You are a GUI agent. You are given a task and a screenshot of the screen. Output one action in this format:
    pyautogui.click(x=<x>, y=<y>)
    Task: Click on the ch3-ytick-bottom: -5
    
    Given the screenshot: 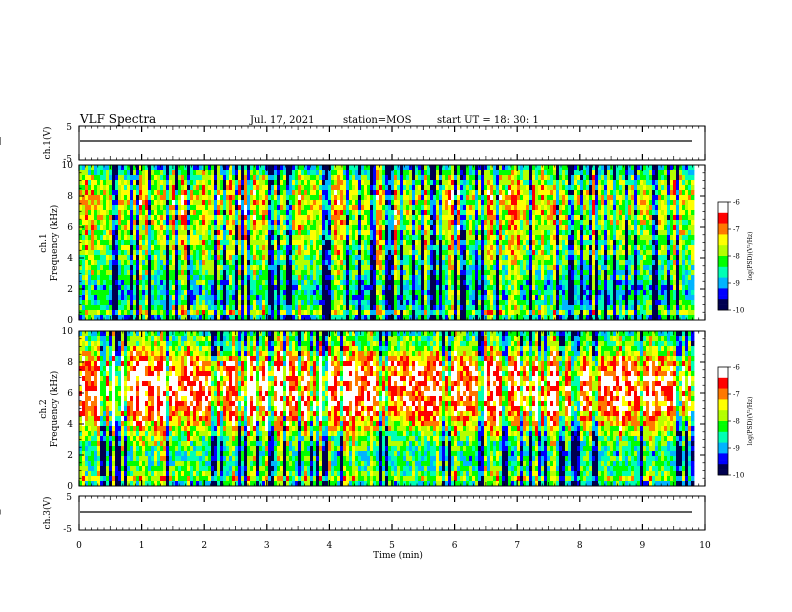 What is the action you would take?
    pyautogui.click(x=67, y=530)
    